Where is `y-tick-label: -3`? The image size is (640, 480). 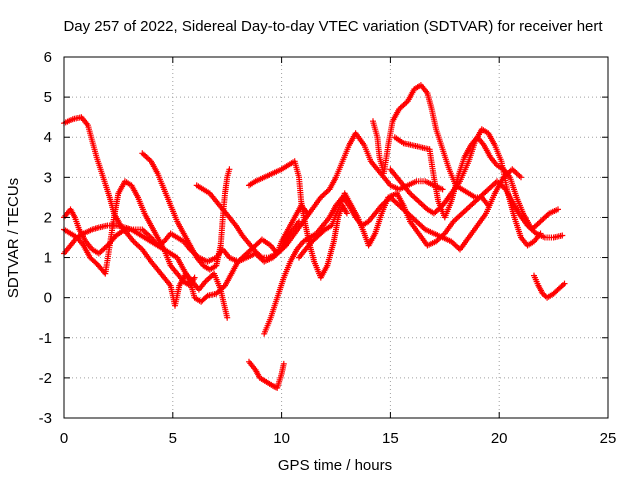
y-tick-label: -3 is located at coordinates (45, 418).